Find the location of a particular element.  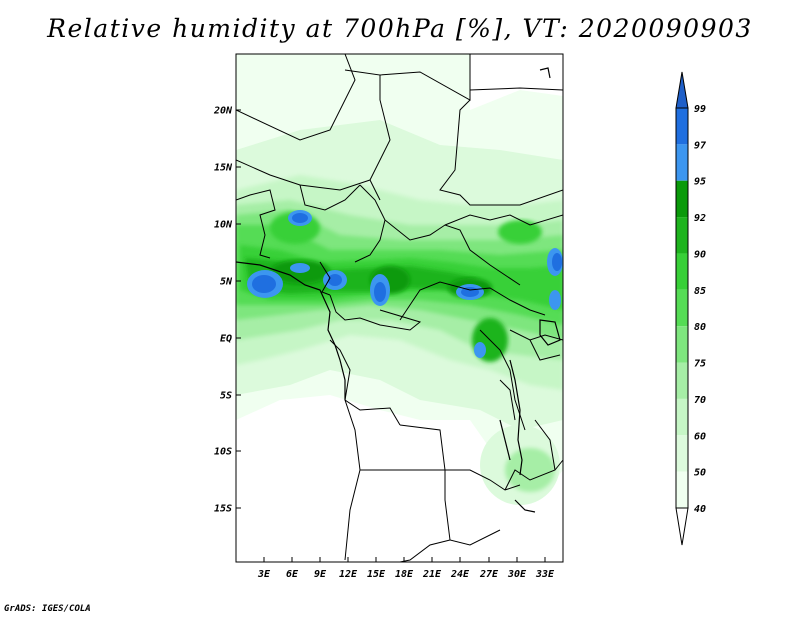

longitude-axis: 3E 6E 9E 12E 15E 18E 21E 24E 27E 30E 33E is located at coordinates (406, 568).